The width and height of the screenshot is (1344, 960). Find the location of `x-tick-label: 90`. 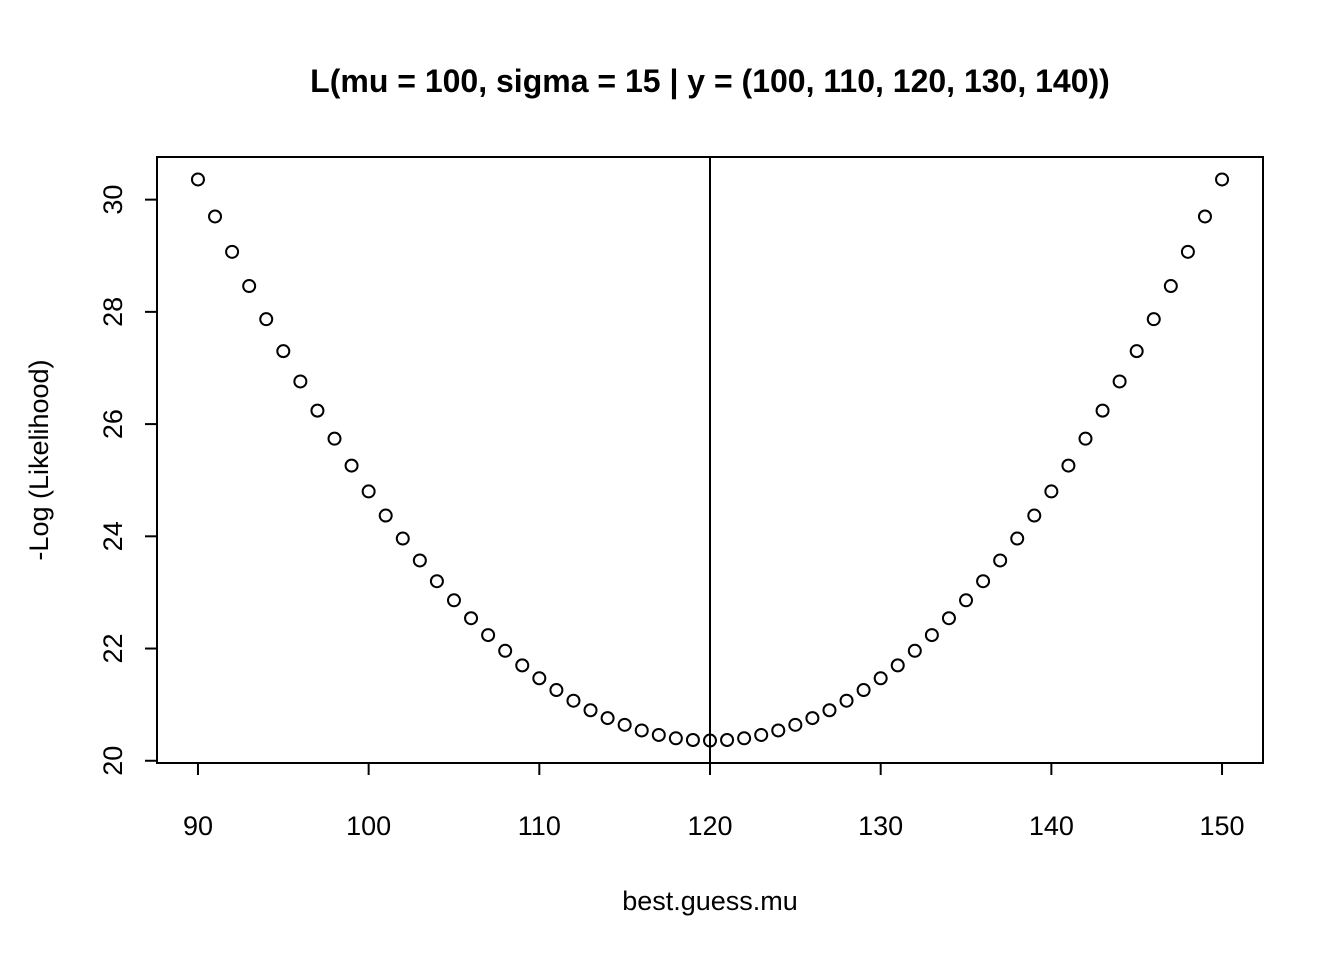

x-tick-label: 90 is located at coordinates (198, 826).